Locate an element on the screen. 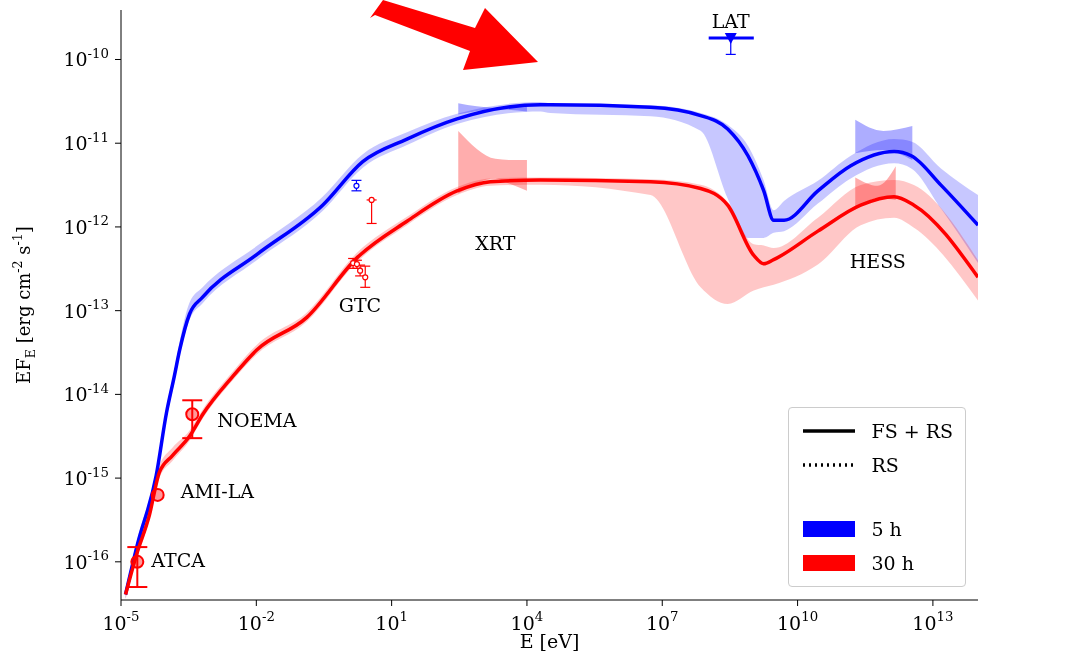 The width and height of the screenshot is (1087, 662). annotation: ATCA is located at coordinates (178, 559).